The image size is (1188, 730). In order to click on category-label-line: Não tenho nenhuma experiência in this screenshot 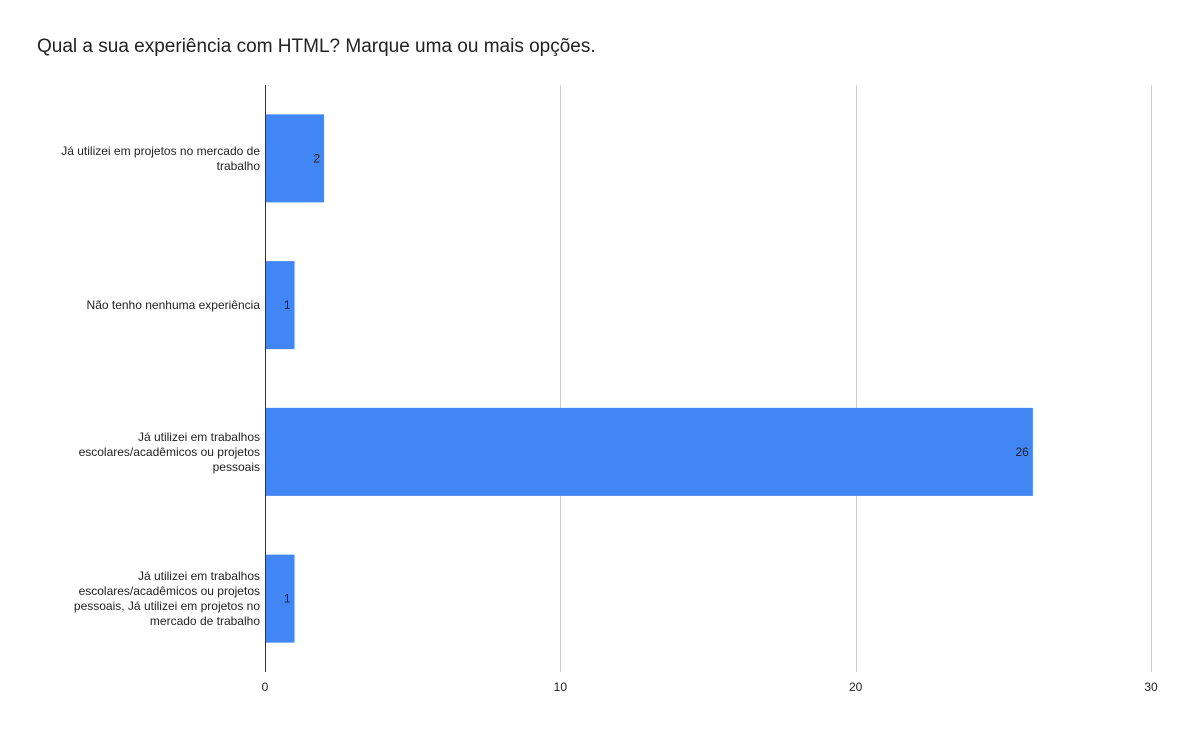, I will do `click(174, 305)`.